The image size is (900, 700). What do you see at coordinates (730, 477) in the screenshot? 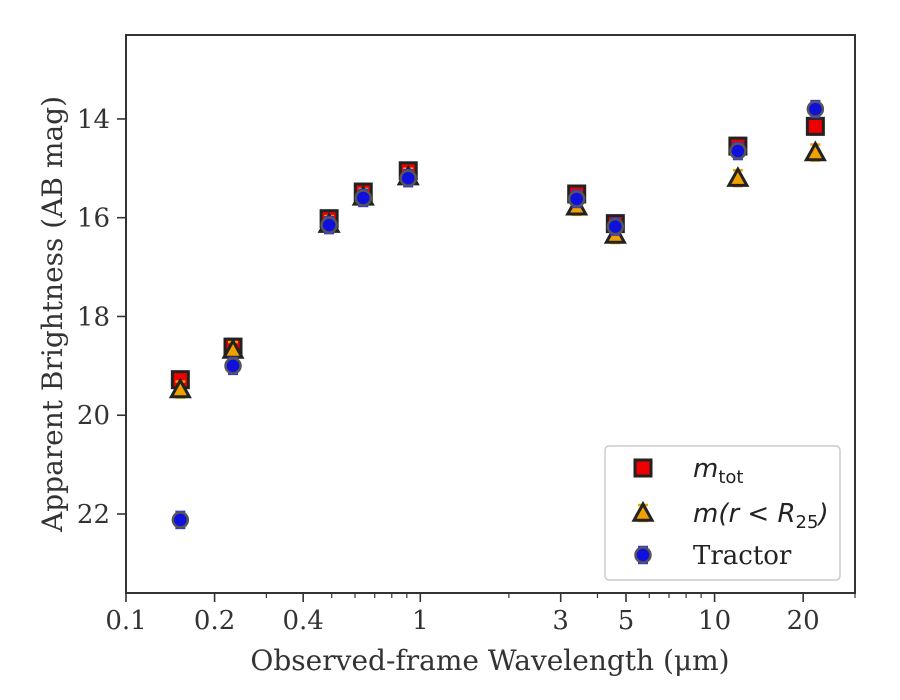
I see `legend-label-subscript: tot` at bounding box center [730, 477].